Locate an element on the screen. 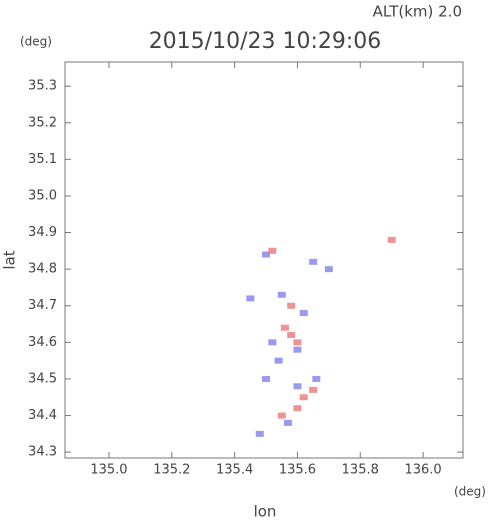 This screenshot has width=491, height=525. y-tick-label: 35.2 is located at coordinates (42, 122).